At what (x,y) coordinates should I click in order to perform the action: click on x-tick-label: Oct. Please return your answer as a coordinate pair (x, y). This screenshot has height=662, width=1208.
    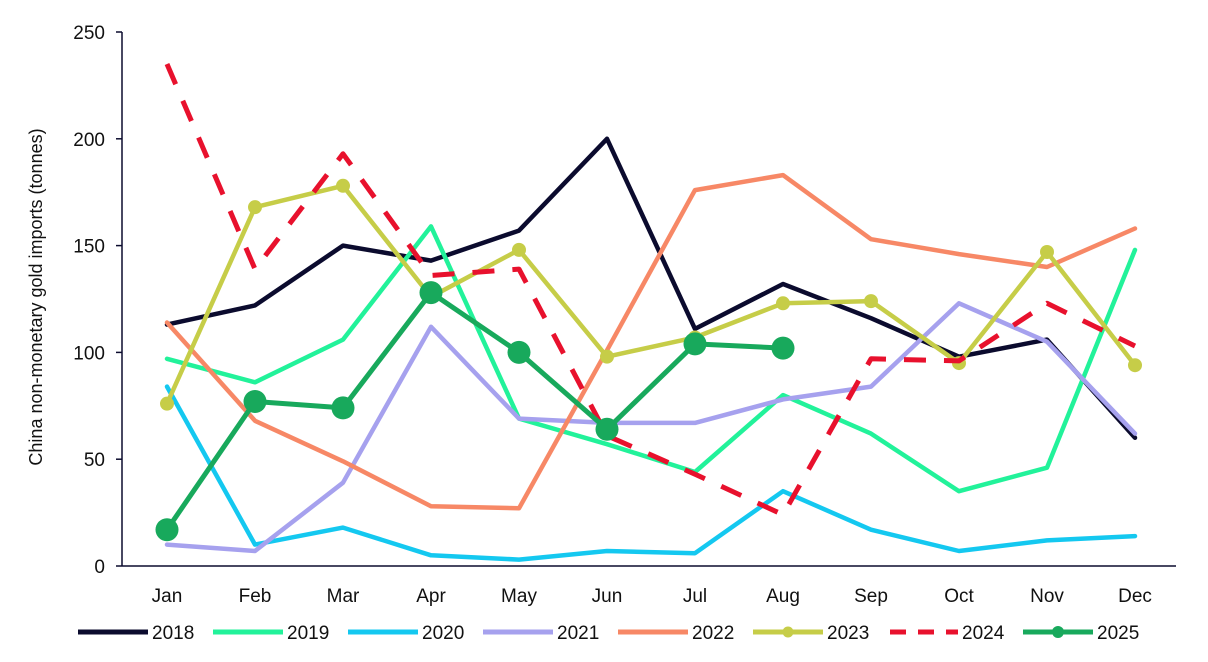
    Looking at the image, I should click on (959, 596).